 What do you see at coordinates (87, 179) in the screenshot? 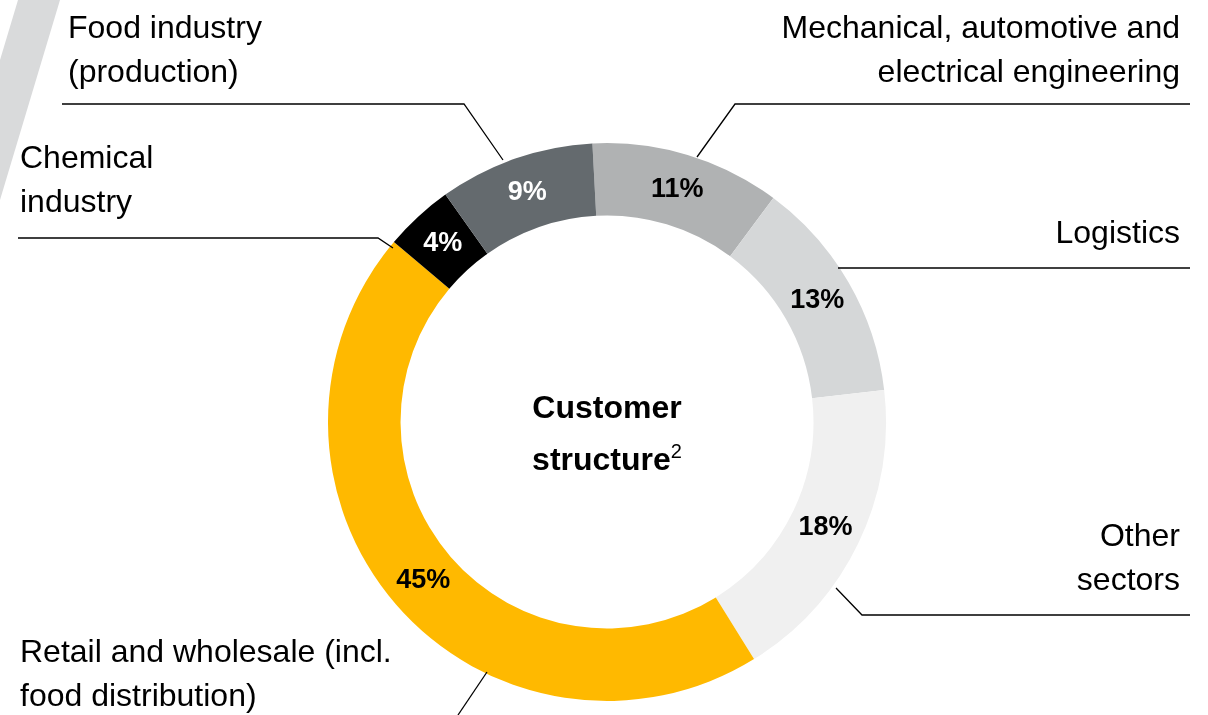
I see `slice-label: Chemical industry` at bounding box center [87, 179].